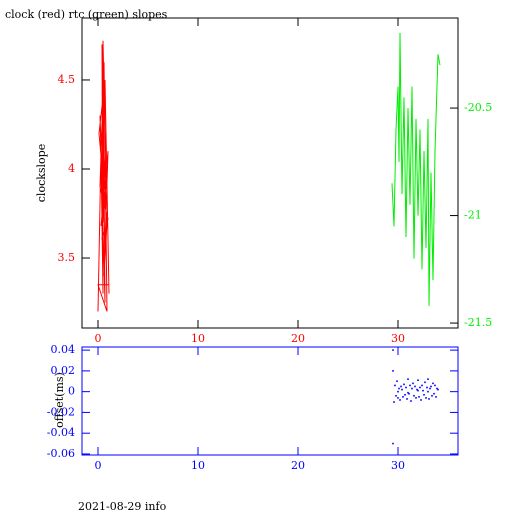 Image resolution: width=512 pixels, height=512 pixels. What do you see at coordinates (63, 349) in the screenshot?
I see `y-tick-label: 0.04` at bounding box center [63, 349].